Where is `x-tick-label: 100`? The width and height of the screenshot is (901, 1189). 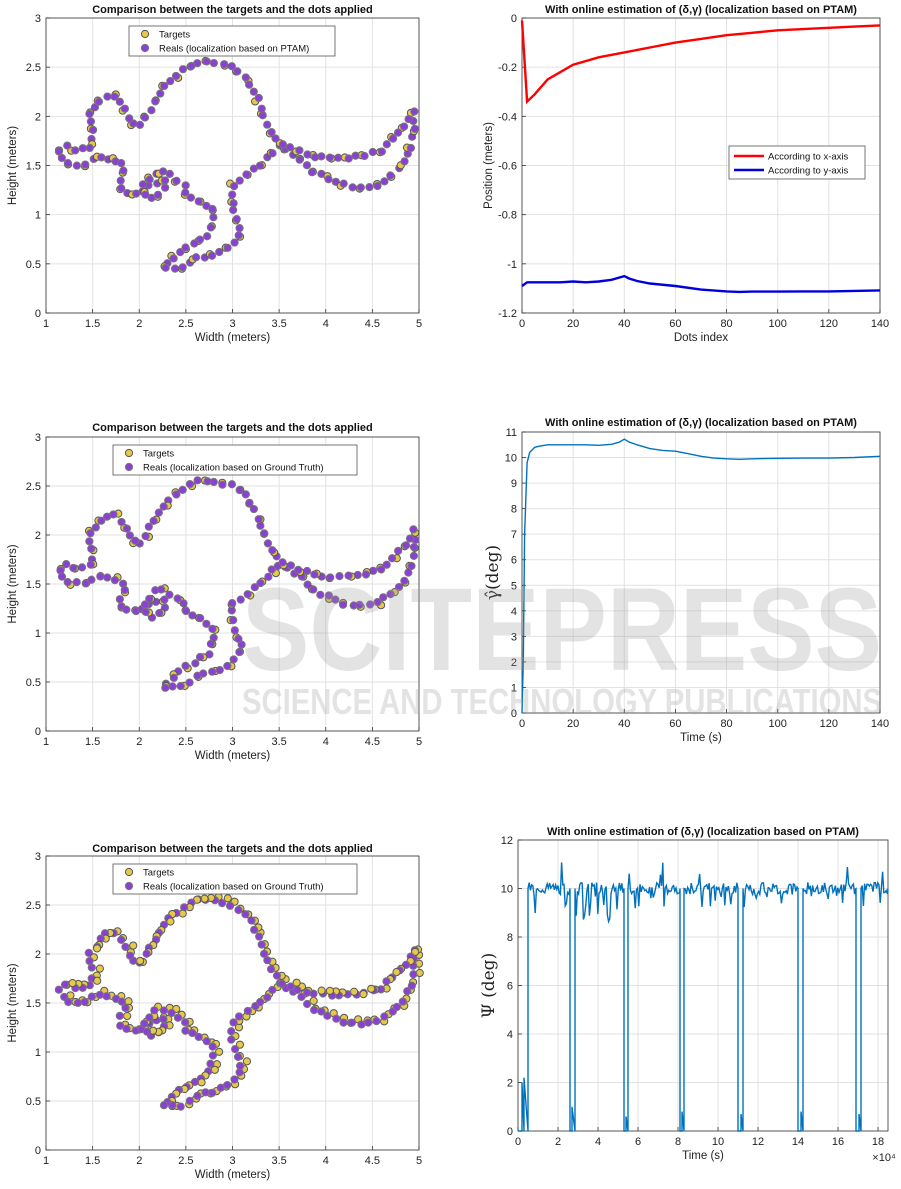 x-tick-label: 100 is located at coordinates (778, 324).